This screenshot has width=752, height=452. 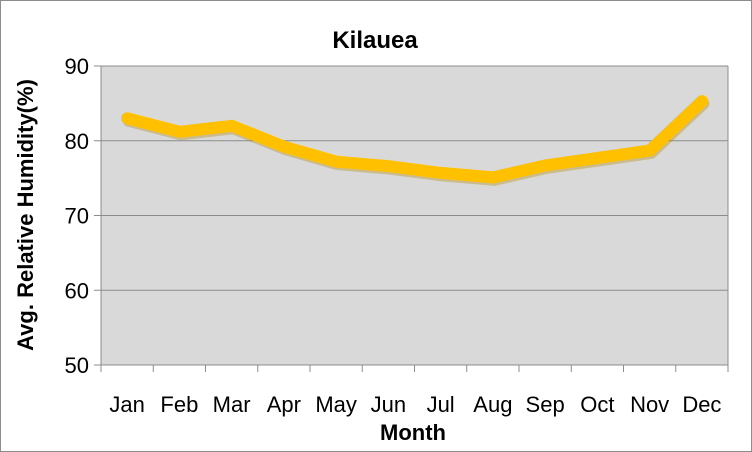 I want to click on x-tick-label: Apr, so click(x=284, y=404).